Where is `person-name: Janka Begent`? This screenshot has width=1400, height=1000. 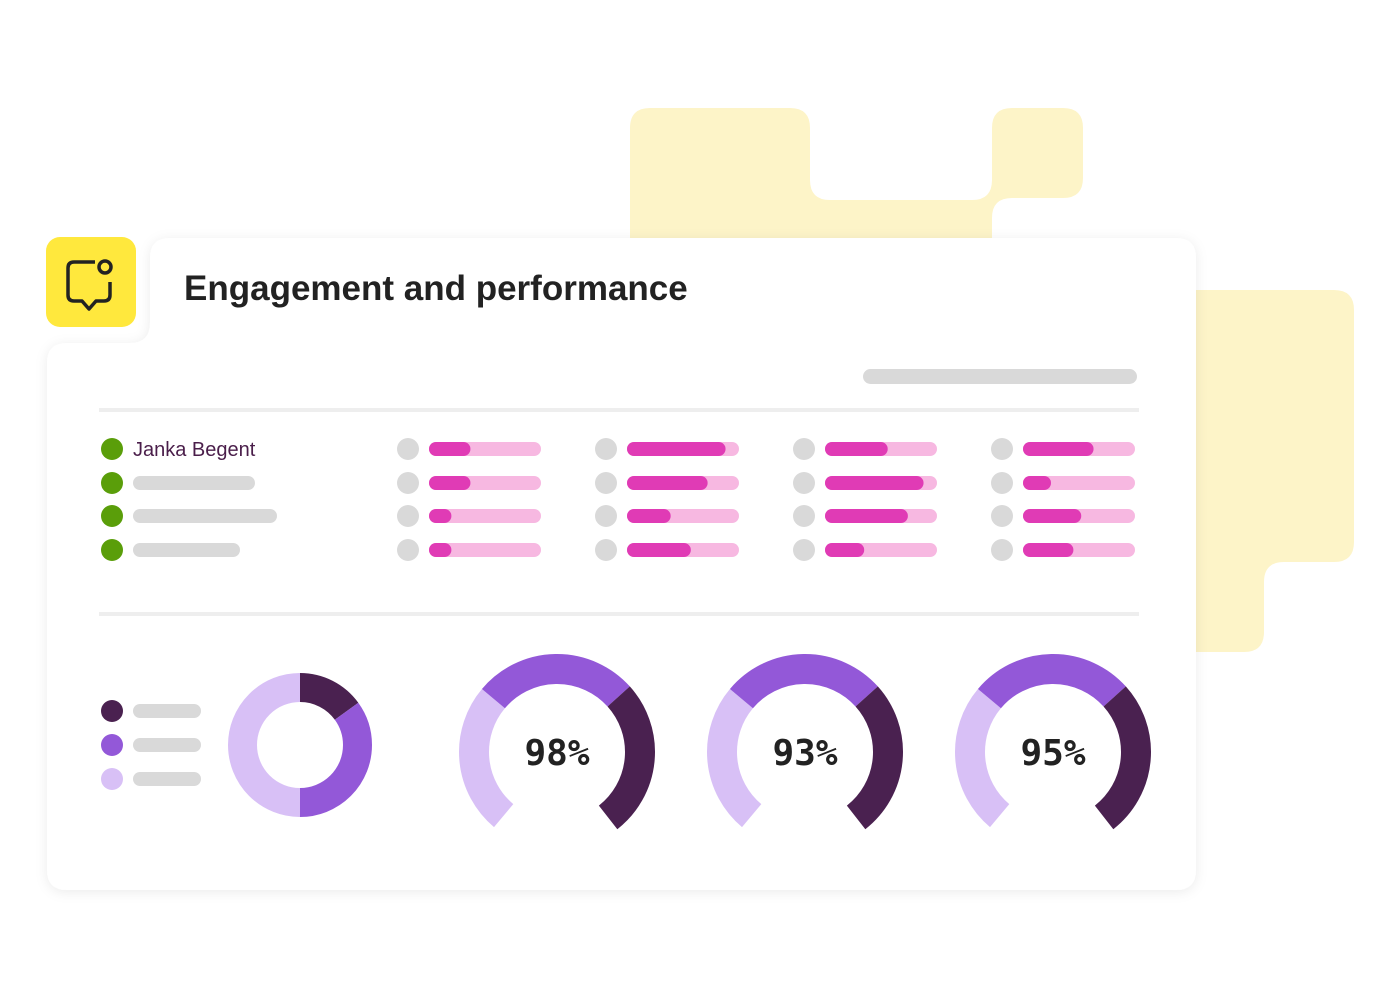
person-name: Janka Begent is located at coordinates (194, 450).